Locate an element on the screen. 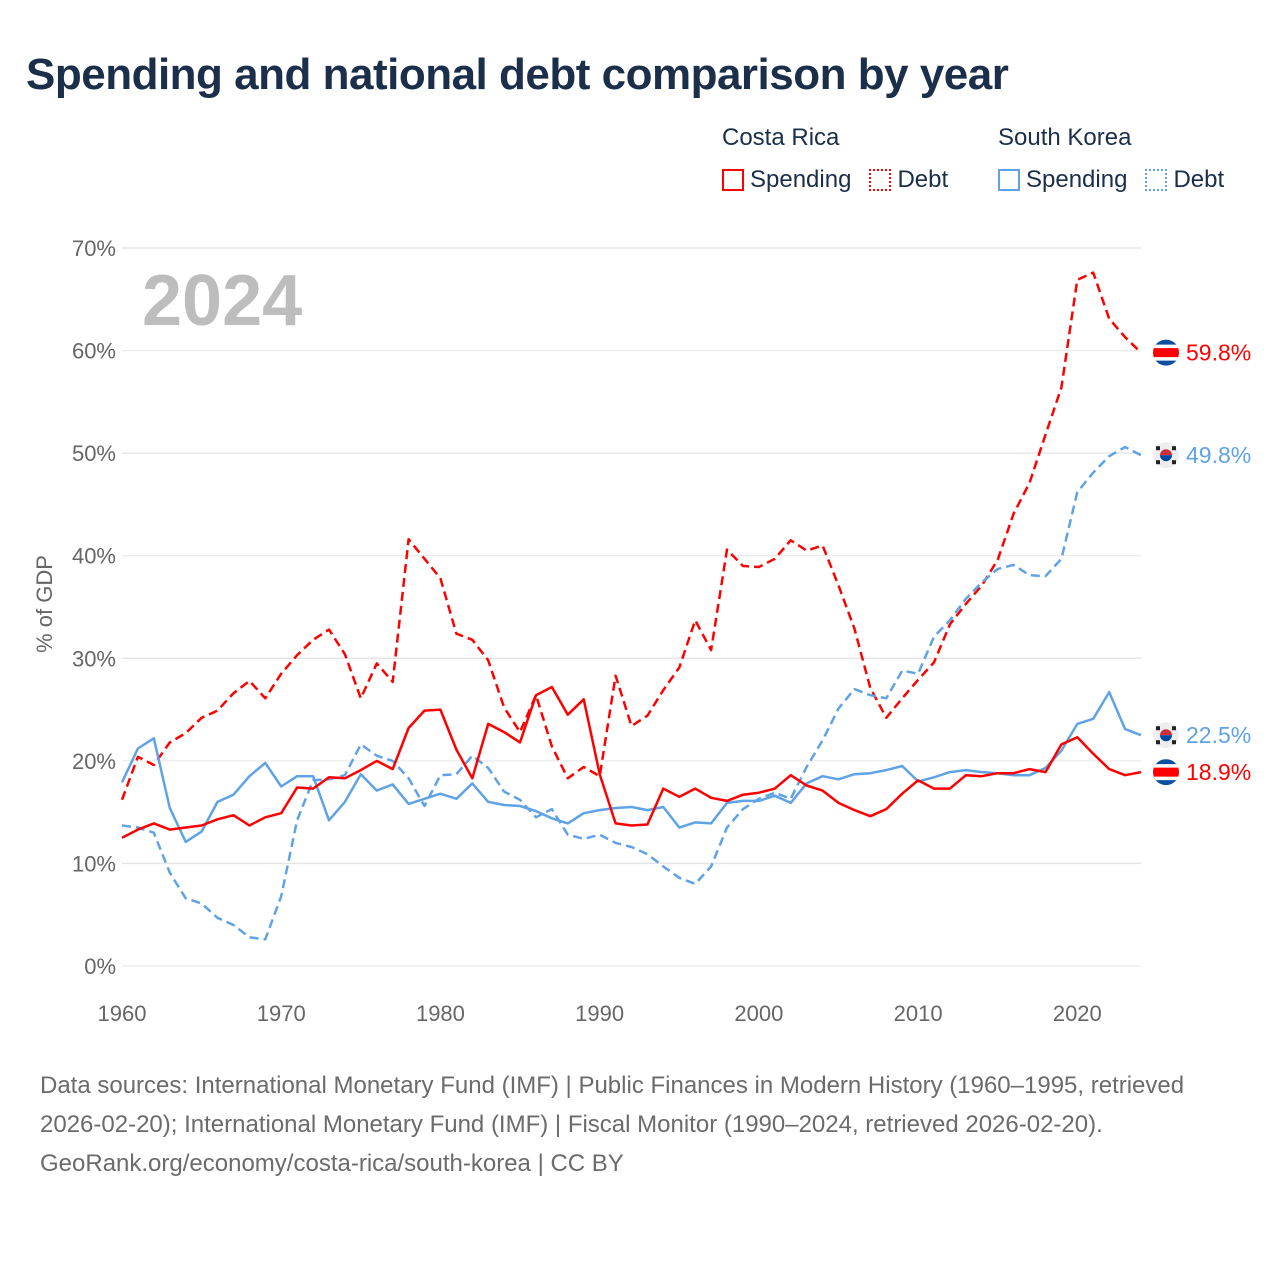 This screenshot has width=1280, height=1280. series-line-south-korea-spending is located at coordinates (631, 767).